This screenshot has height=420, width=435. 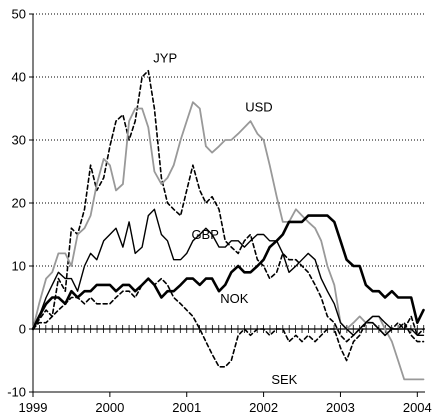 What do you see at coordinates (417, 407) in the screenshot?
I see `x-tick-label: 2004` at bounding box center [417, 407].